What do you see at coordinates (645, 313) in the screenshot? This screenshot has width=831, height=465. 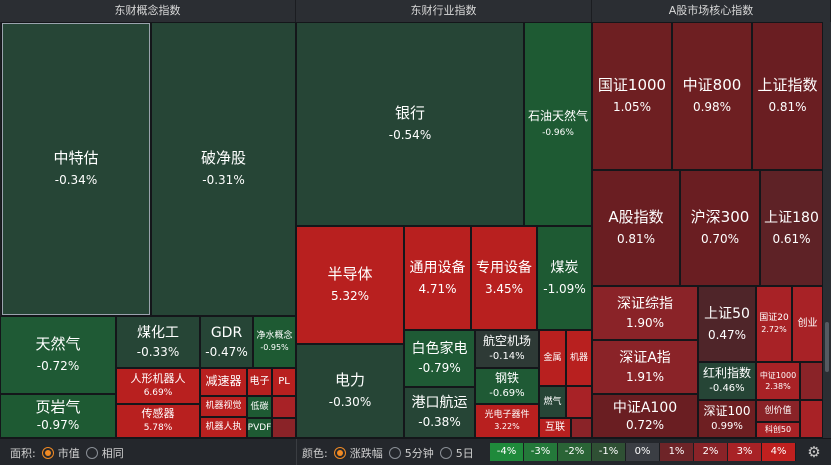 I see `tile-szzz: 深证综指 1.90%` at bounding box center [645, 313].